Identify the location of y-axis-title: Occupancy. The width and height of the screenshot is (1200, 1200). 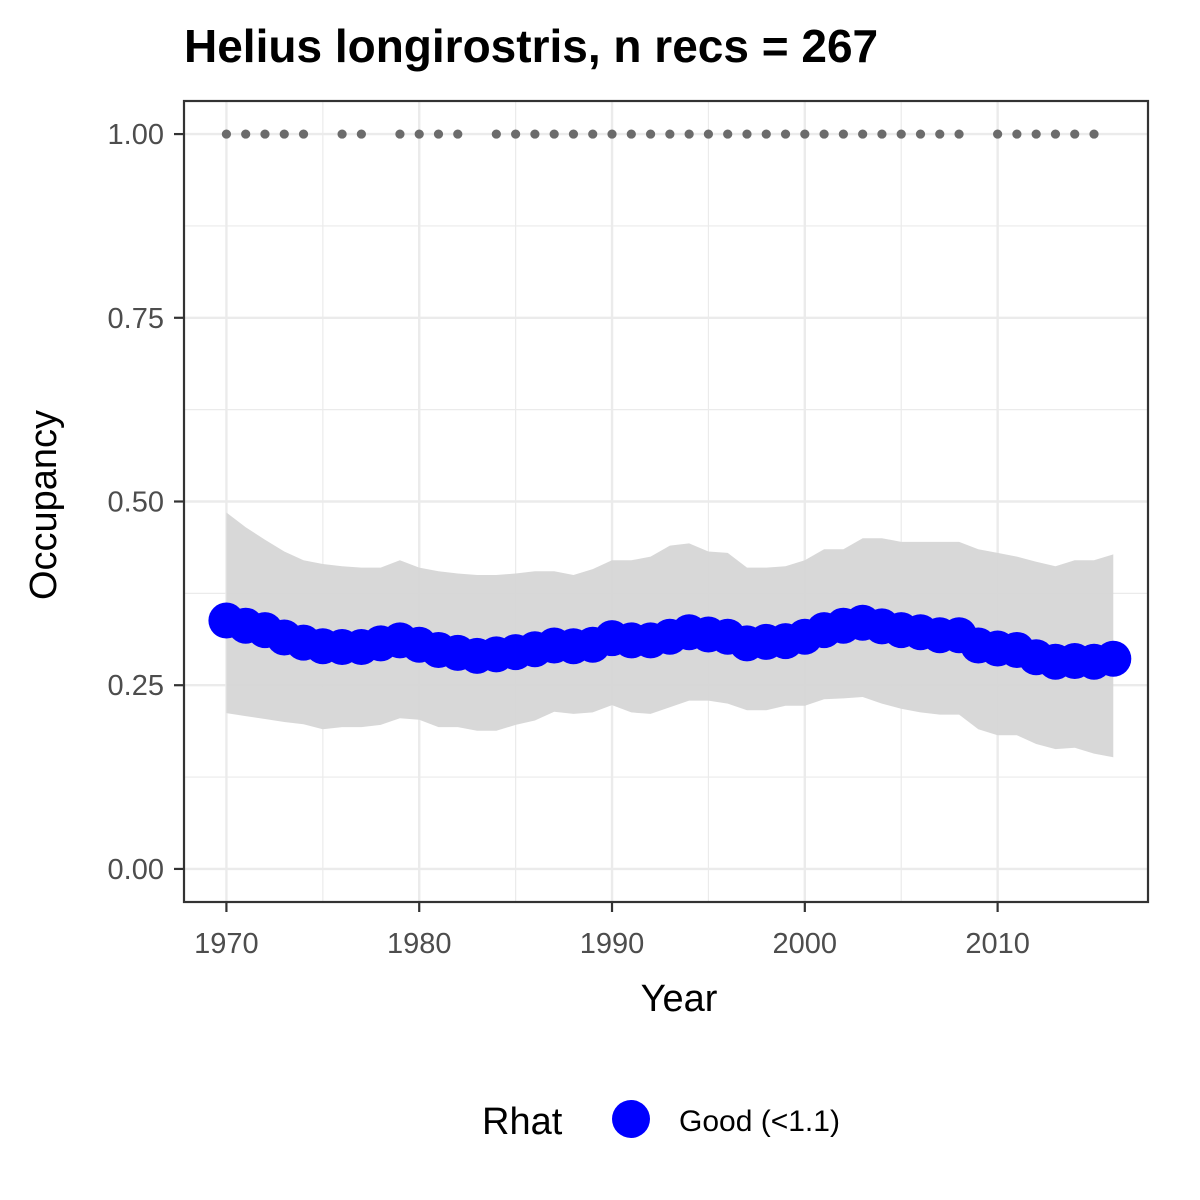
(44, 505).